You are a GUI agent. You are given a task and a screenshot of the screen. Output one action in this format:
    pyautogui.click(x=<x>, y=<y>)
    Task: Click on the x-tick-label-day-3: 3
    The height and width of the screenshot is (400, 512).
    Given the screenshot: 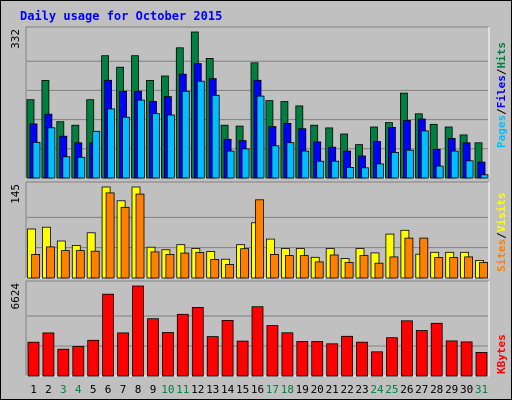 What is the action you would take?
    pyautogui.click(x=63, y=389)
    